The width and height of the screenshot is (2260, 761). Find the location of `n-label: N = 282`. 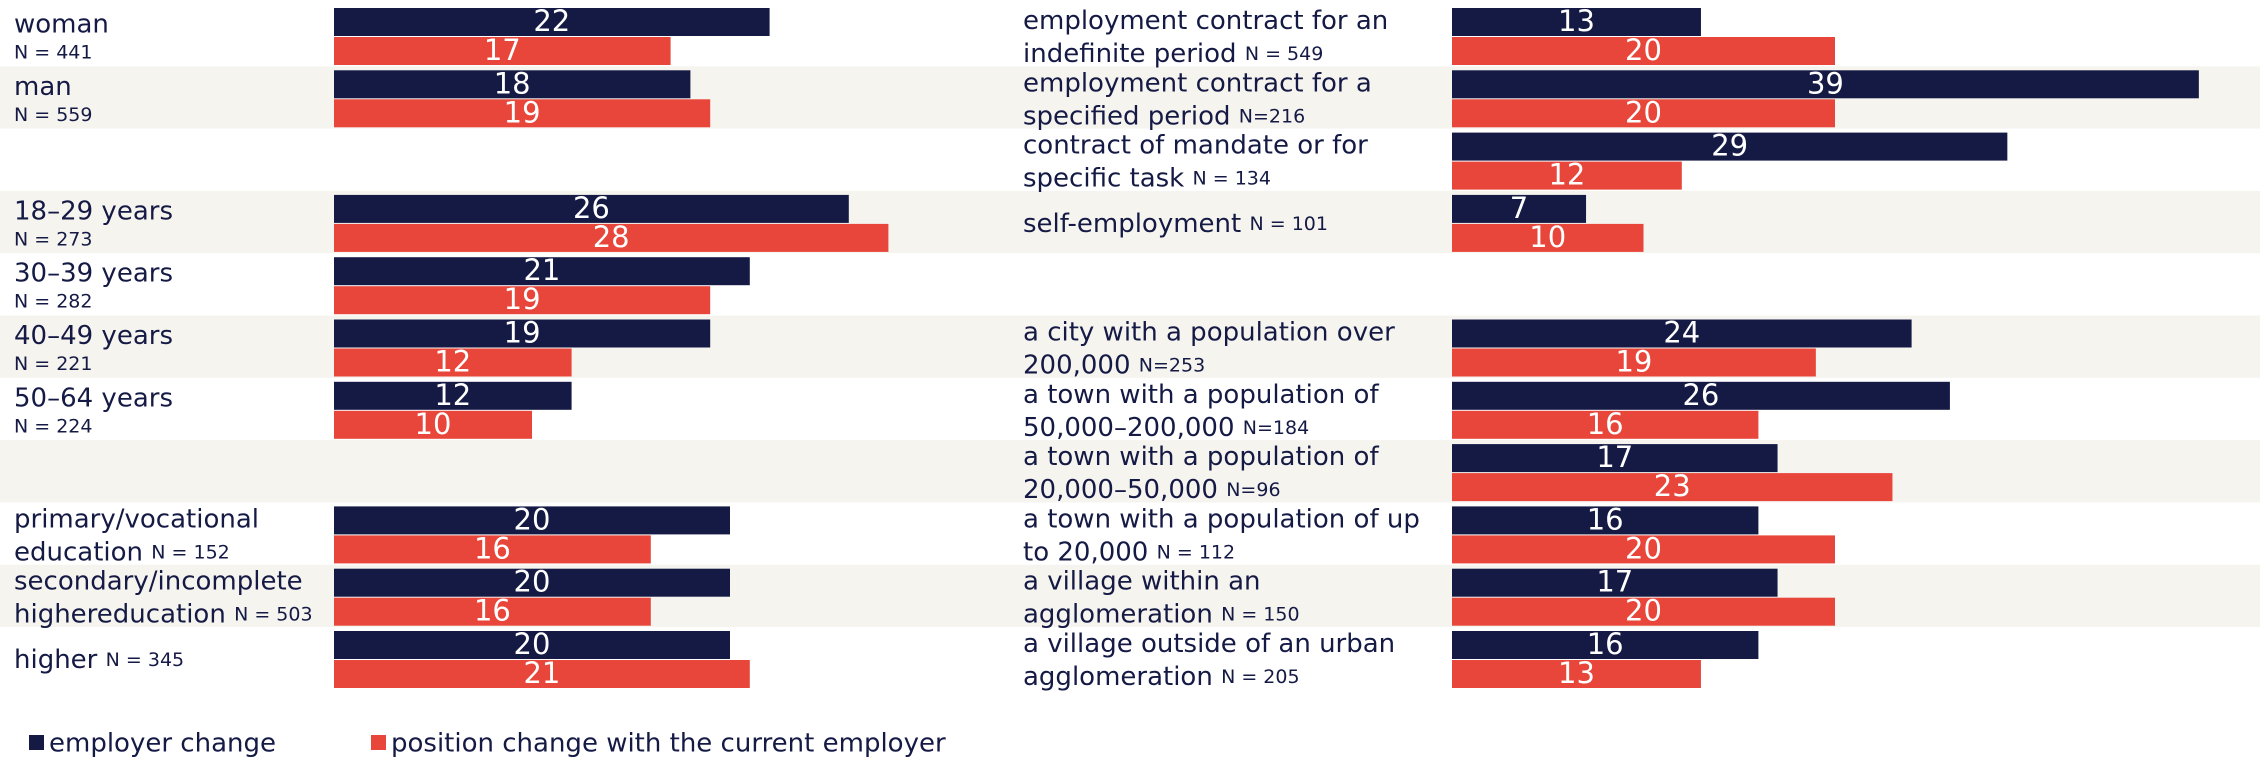

n-label: N = 282 is located at coordinates (53, 302).